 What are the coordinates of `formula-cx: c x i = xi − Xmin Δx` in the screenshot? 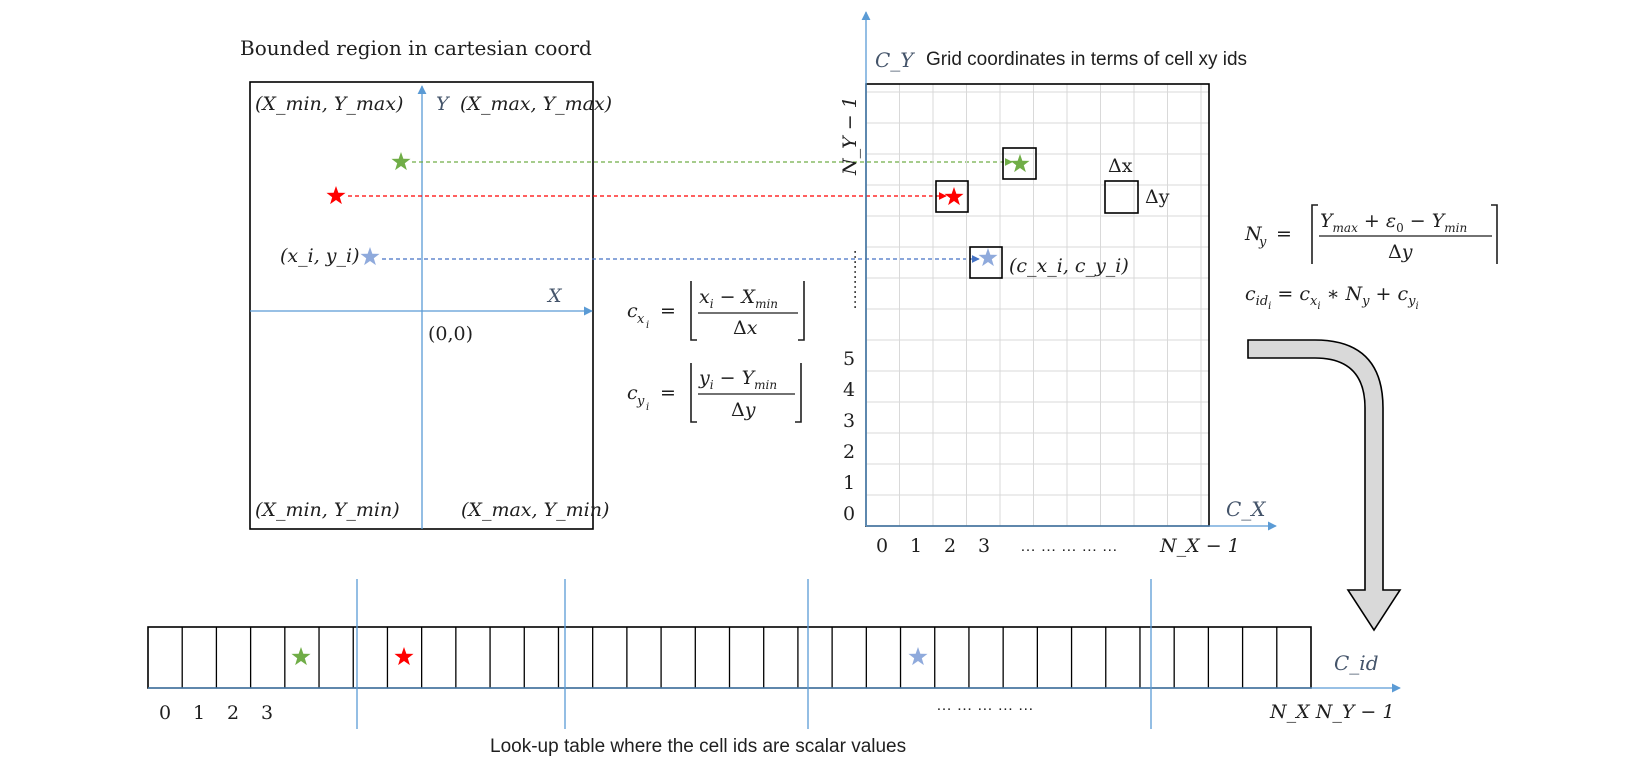 It's located at (716, 311).